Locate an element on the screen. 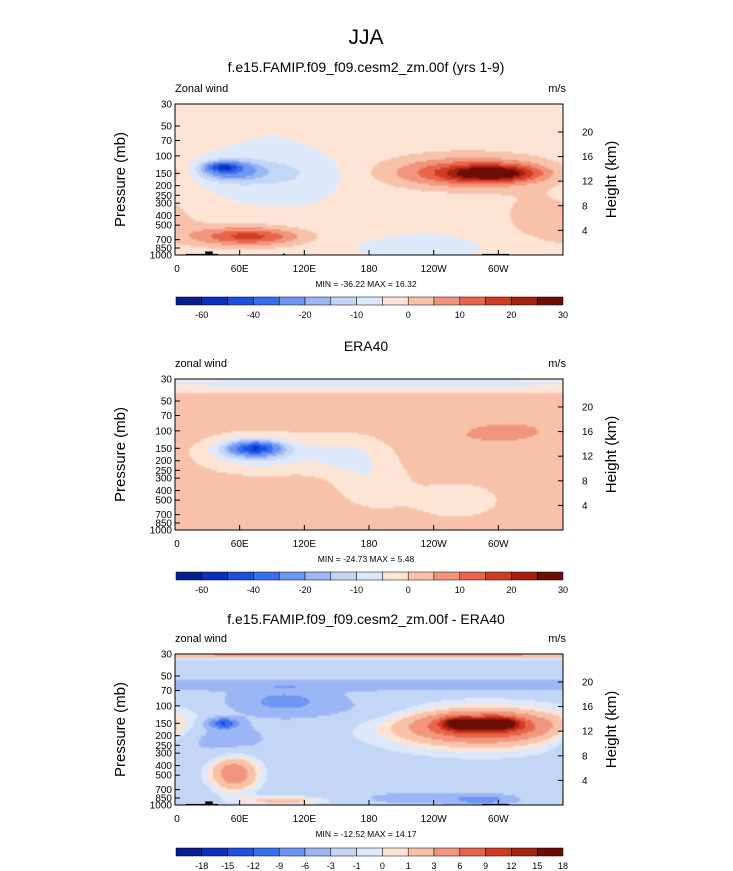 Image resolution: width=733 pixels, height=871 pixels. y-axis-label: Pressure (mb) is located at coordinates (120, 454).